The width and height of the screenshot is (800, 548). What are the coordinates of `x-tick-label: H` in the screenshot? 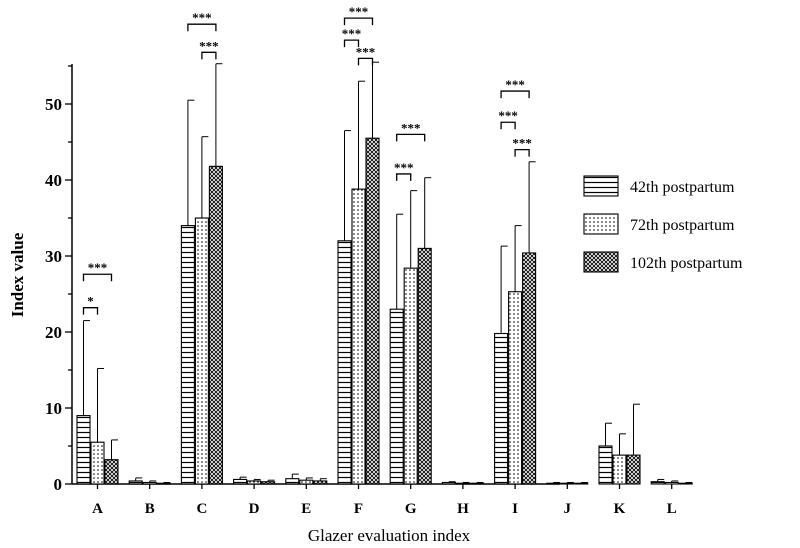 It's located at (463, 509).